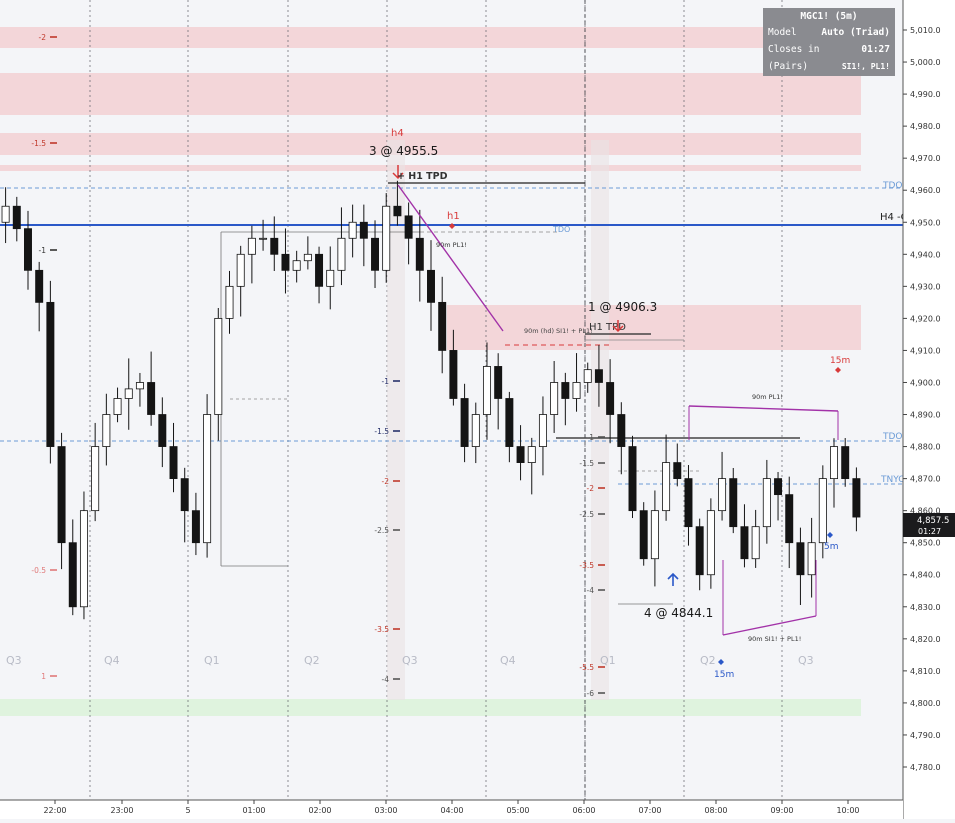 This screenshot has width=955, height=823. I want to click on deviation-label: -3.5, so click(381, 629).